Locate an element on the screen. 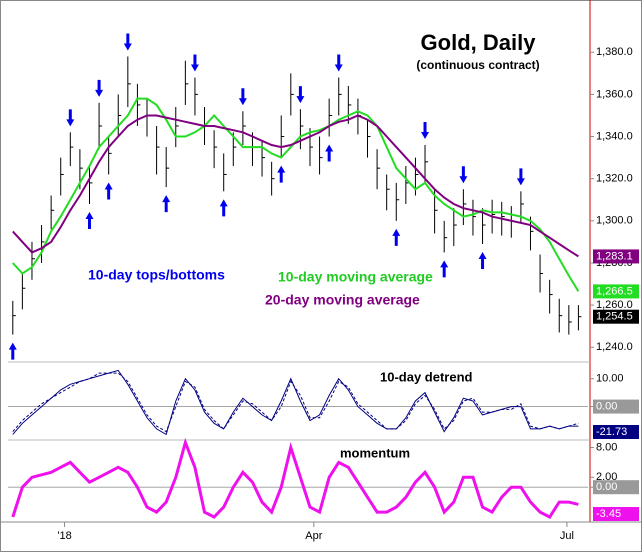  y-tick-label: 8.00 is located at coordinates (606, 447).